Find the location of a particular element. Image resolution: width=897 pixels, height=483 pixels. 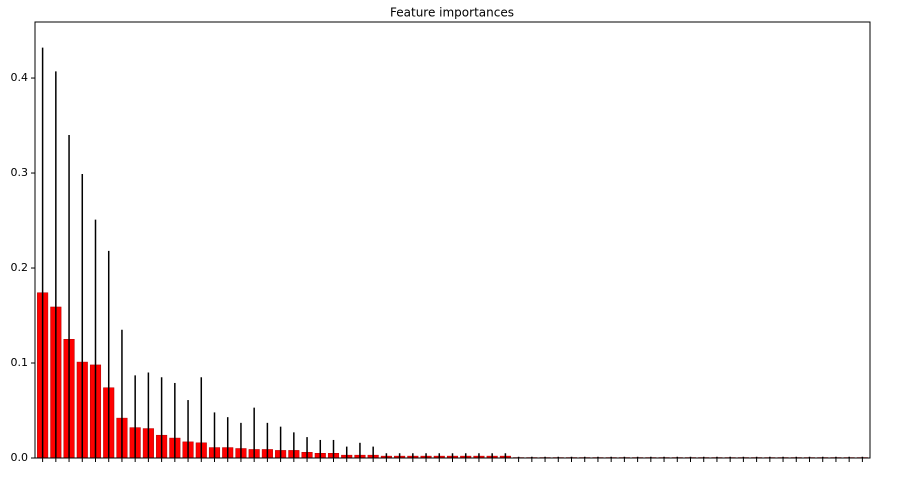

y-tick-label: 0.4 is located at coordinates (20, 77).